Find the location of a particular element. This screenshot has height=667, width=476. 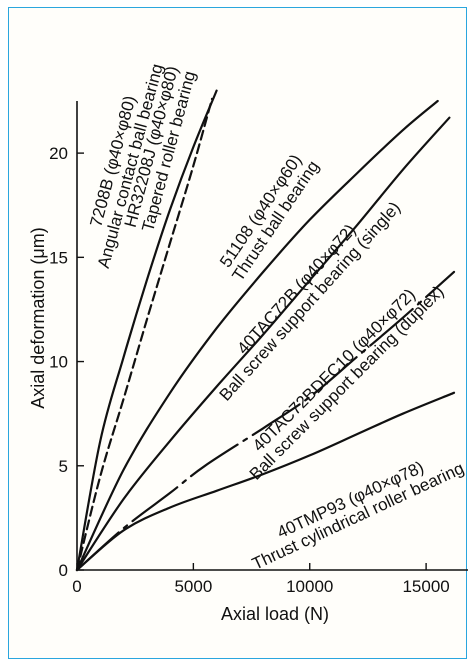

y-tick-label: 0 is located at coordinates (63, 570).